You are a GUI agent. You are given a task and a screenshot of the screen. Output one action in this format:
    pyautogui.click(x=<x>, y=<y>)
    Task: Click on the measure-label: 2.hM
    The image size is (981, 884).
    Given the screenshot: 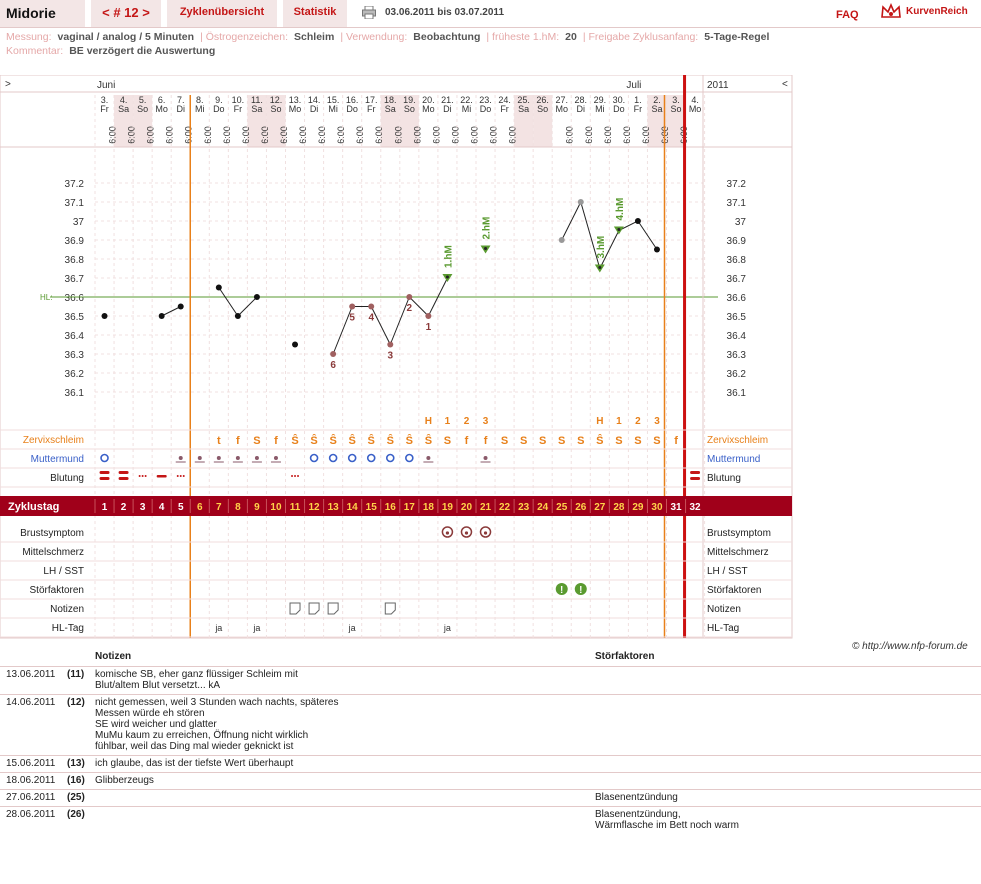 What is the action you would take?
    pyautogui.click(x=487, y=228)
    